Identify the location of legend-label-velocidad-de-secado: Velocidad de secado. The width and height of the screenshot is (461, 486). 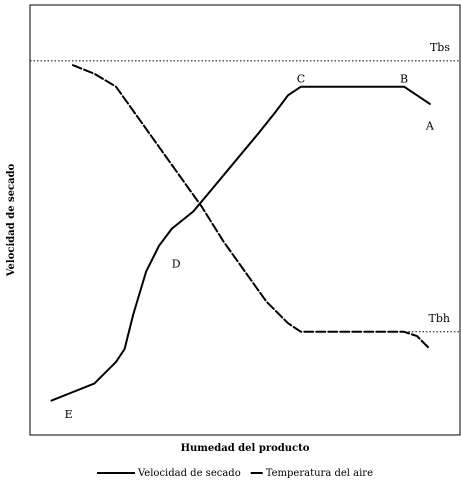
(189, 473).